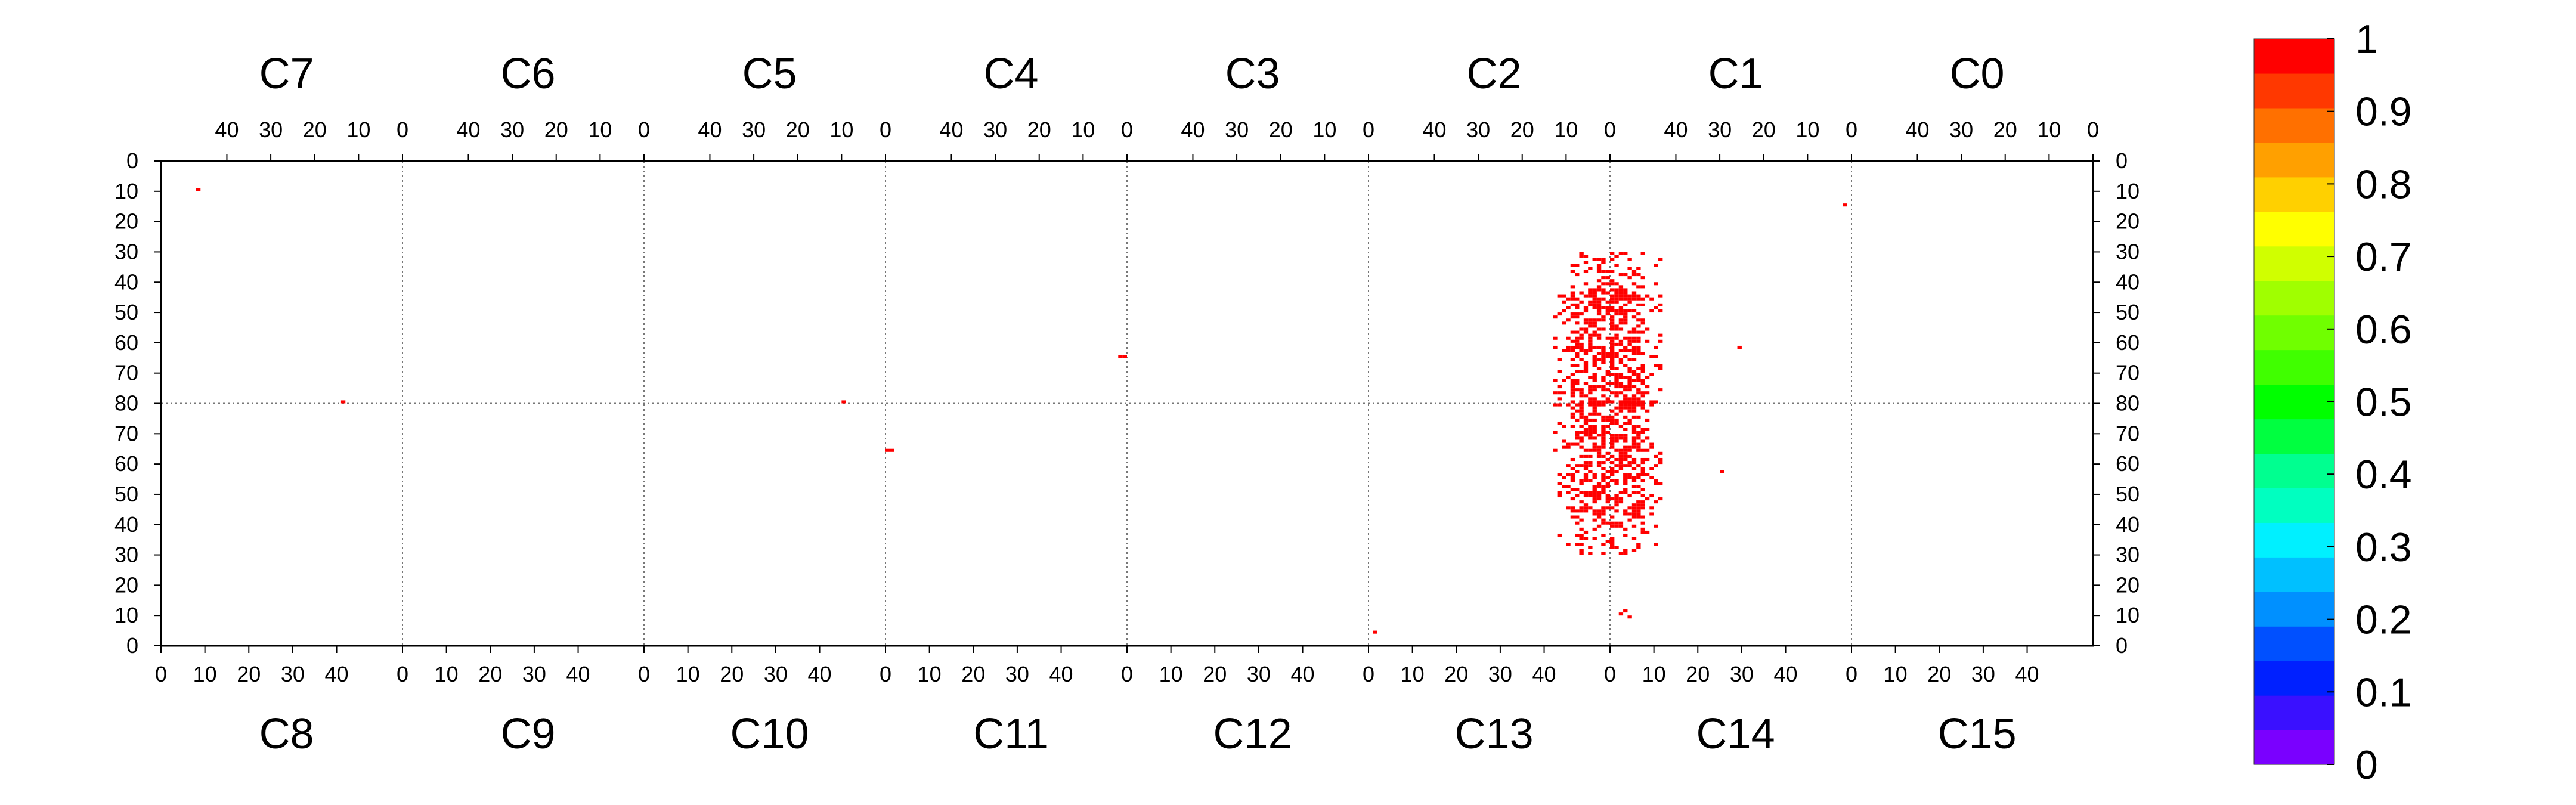 Image resolution: width=2576 pixels, height=805 pixels. What do you see at coordinates (1494, 74) in the screenshot?
I see `chip-label-top: C2` at bounding box center [1494, 74].